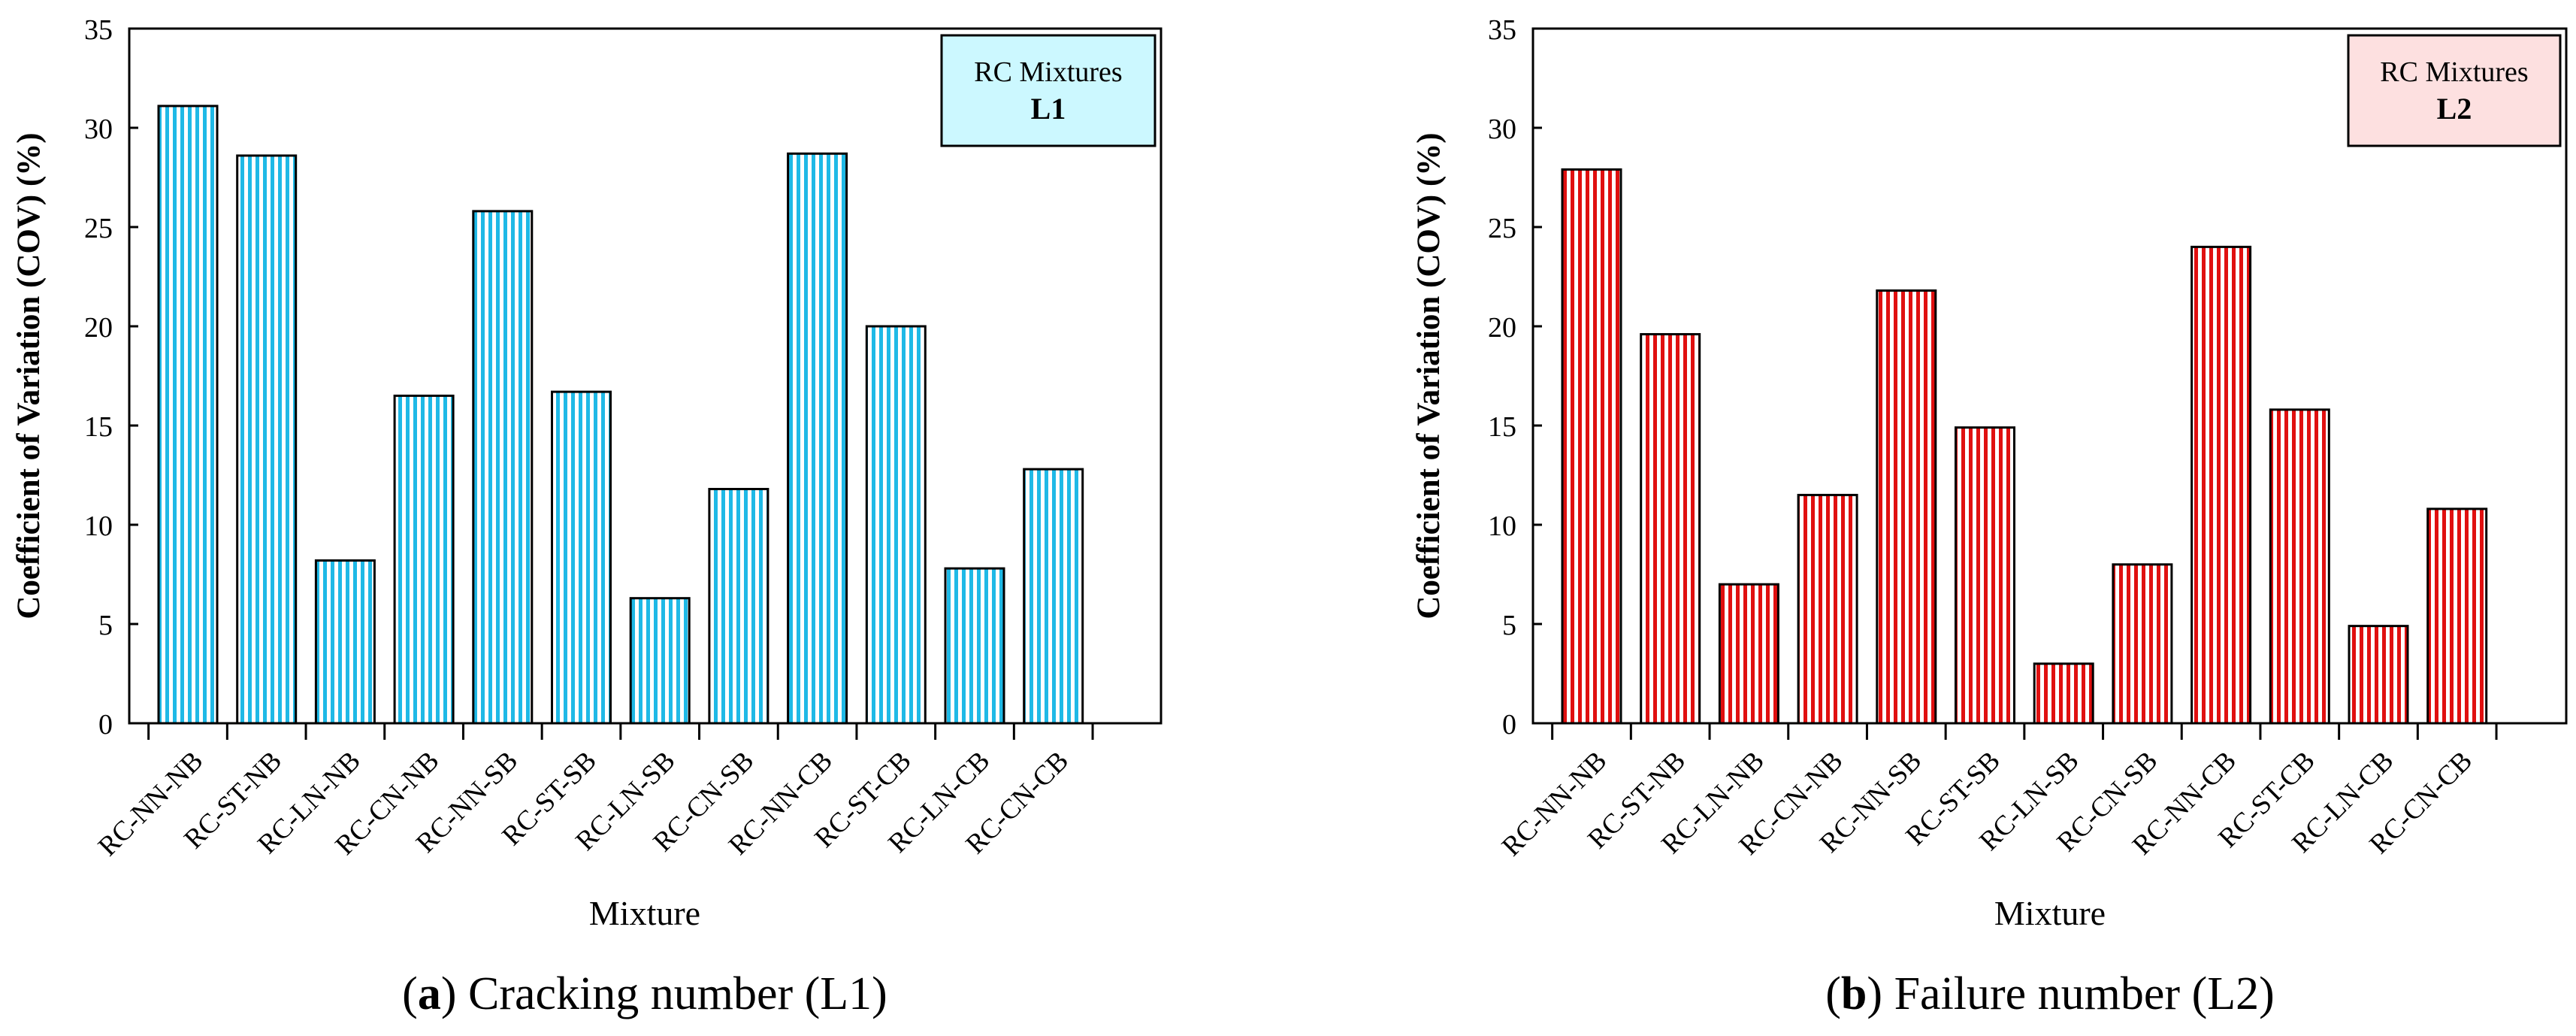 The width and height of the screenshot is (2576, 1036). I want to click on panel-caption: (b) Failure number (L2), so click(2049, 993).